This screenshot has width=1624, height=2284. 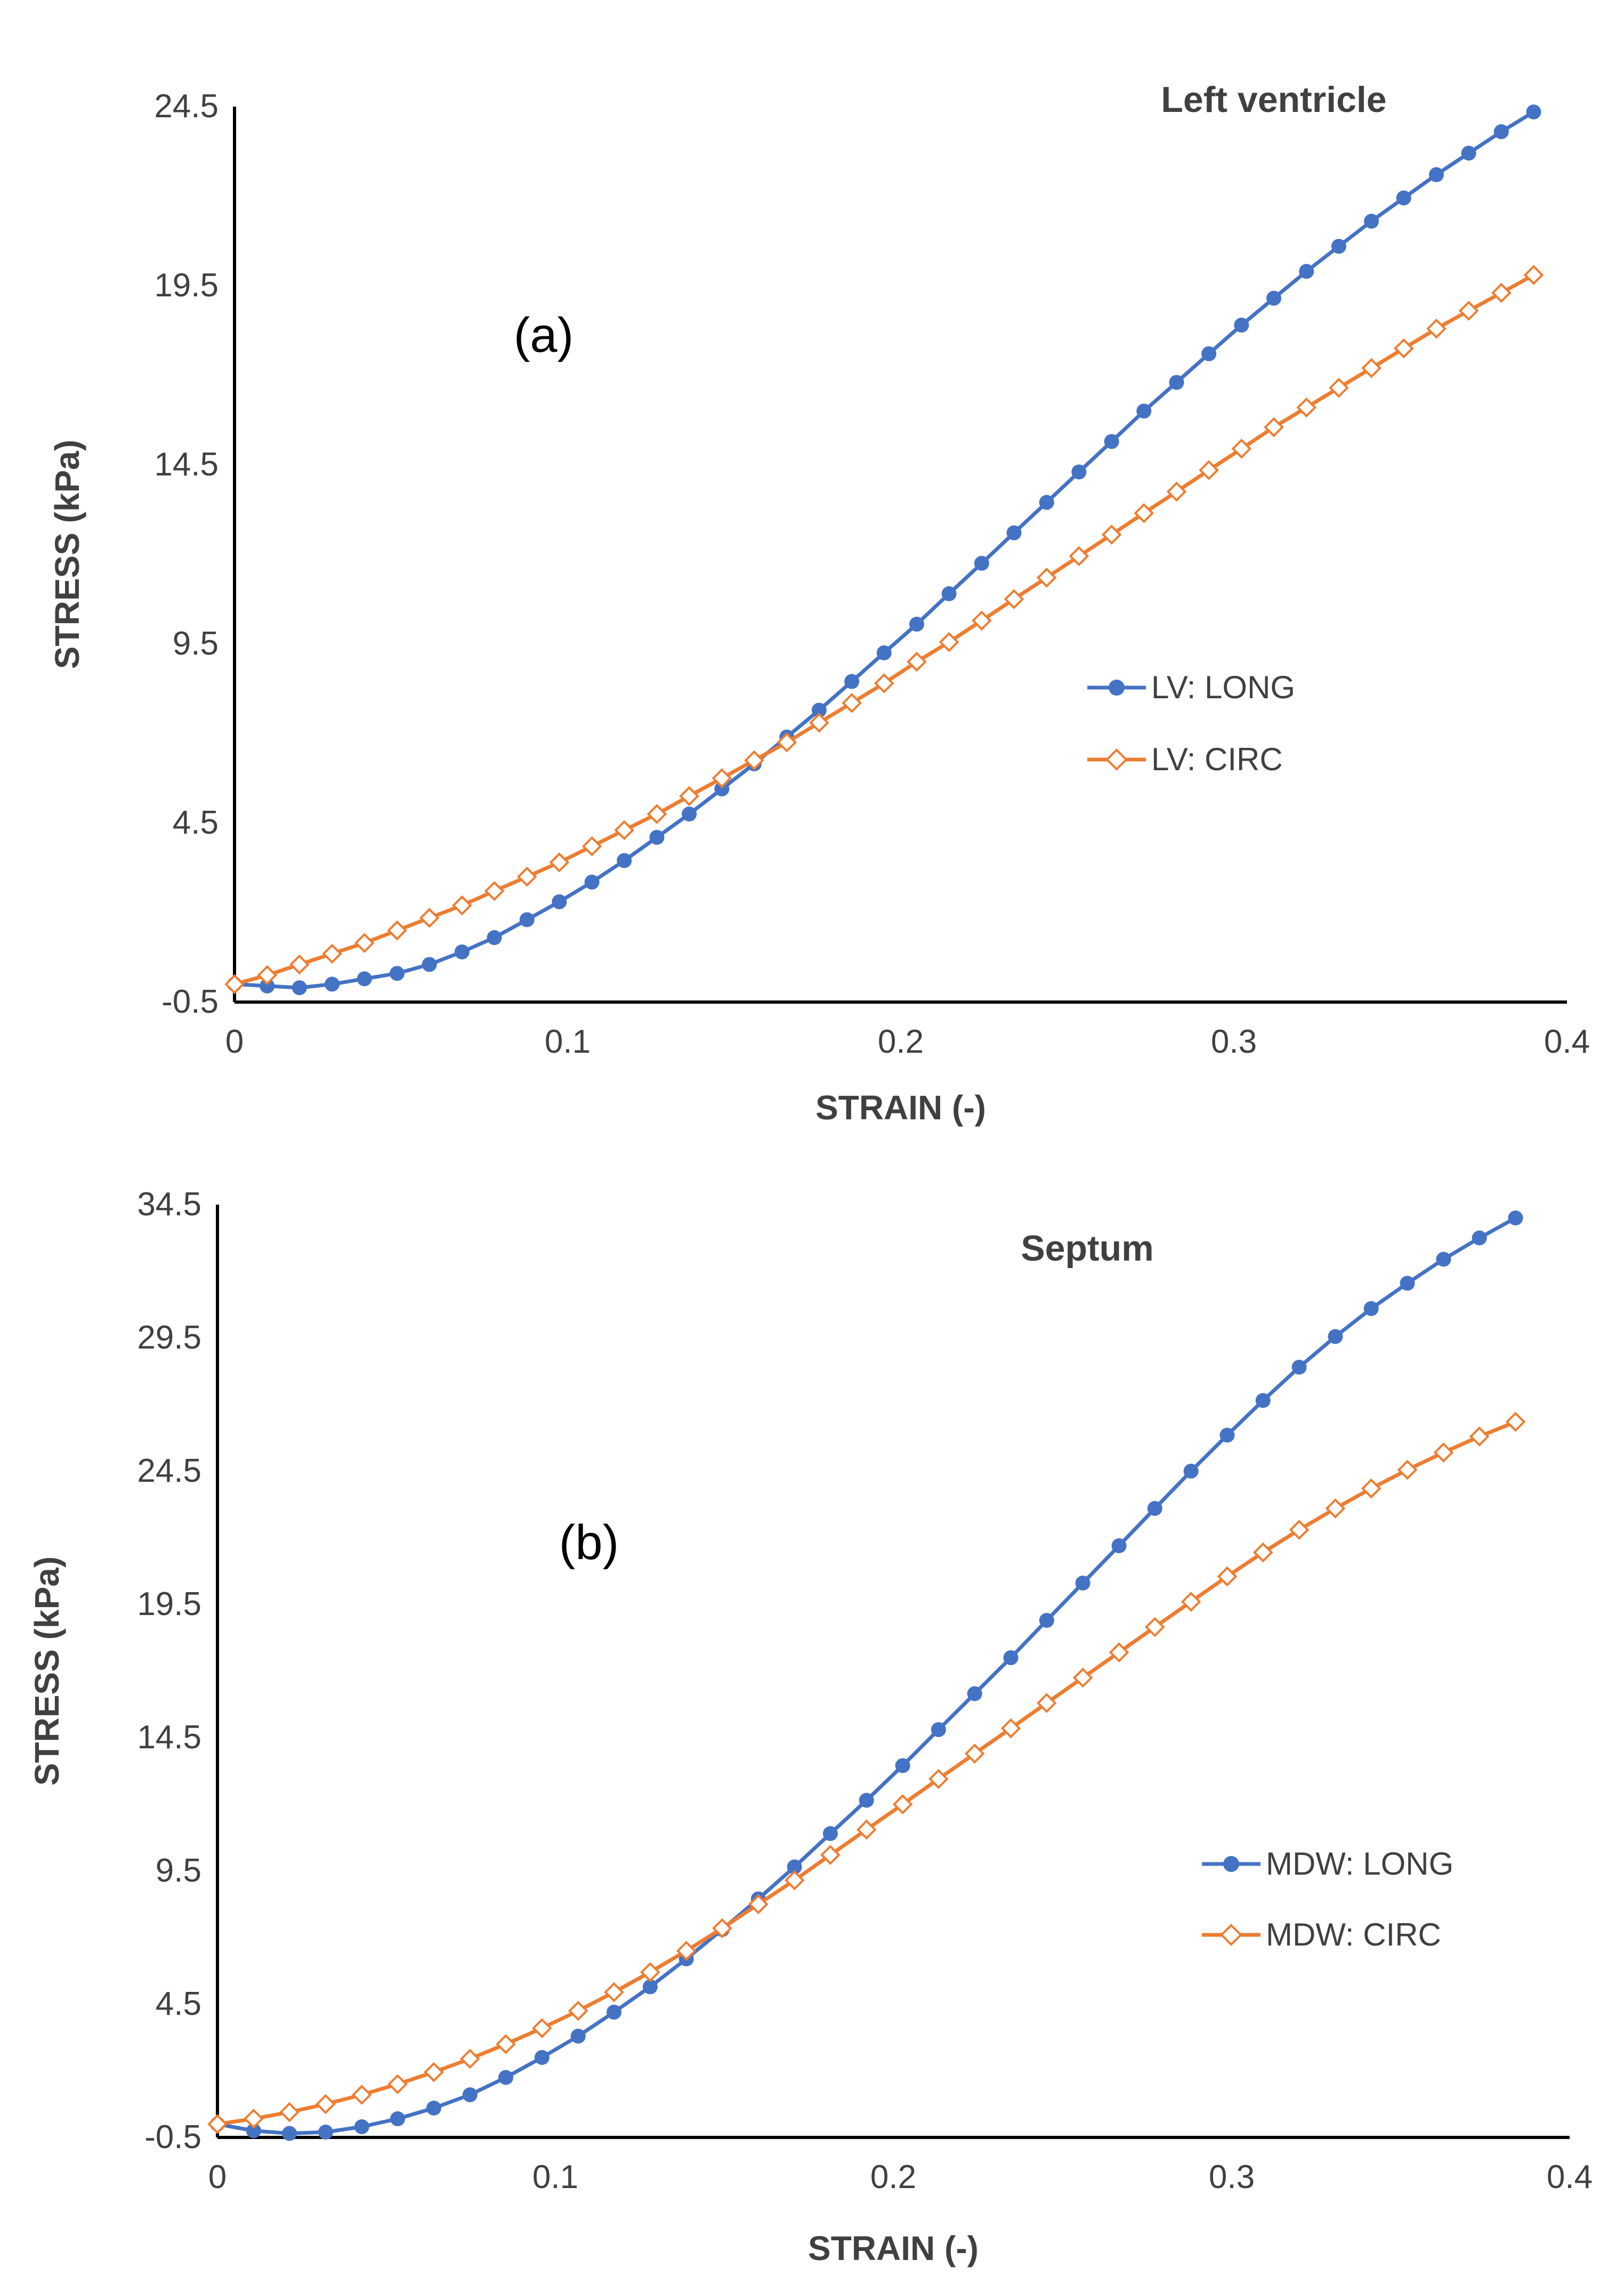 I want to click on chart-a-y-tick-label: 14.5, so click(x=186, y=464).